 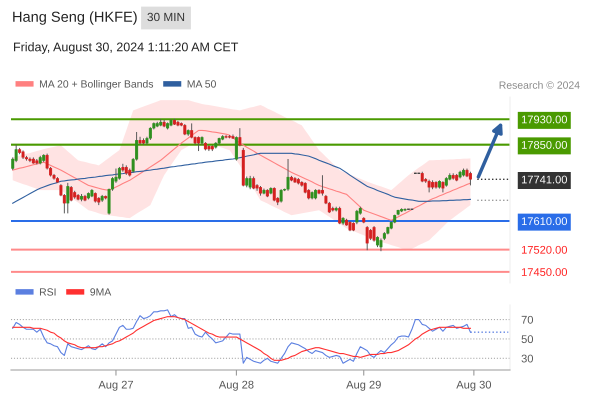 What do you see at coordinates (545, 180) in the screenshot?
I see `y-tick-label: 17741.00` at bounding box center [545, 180].